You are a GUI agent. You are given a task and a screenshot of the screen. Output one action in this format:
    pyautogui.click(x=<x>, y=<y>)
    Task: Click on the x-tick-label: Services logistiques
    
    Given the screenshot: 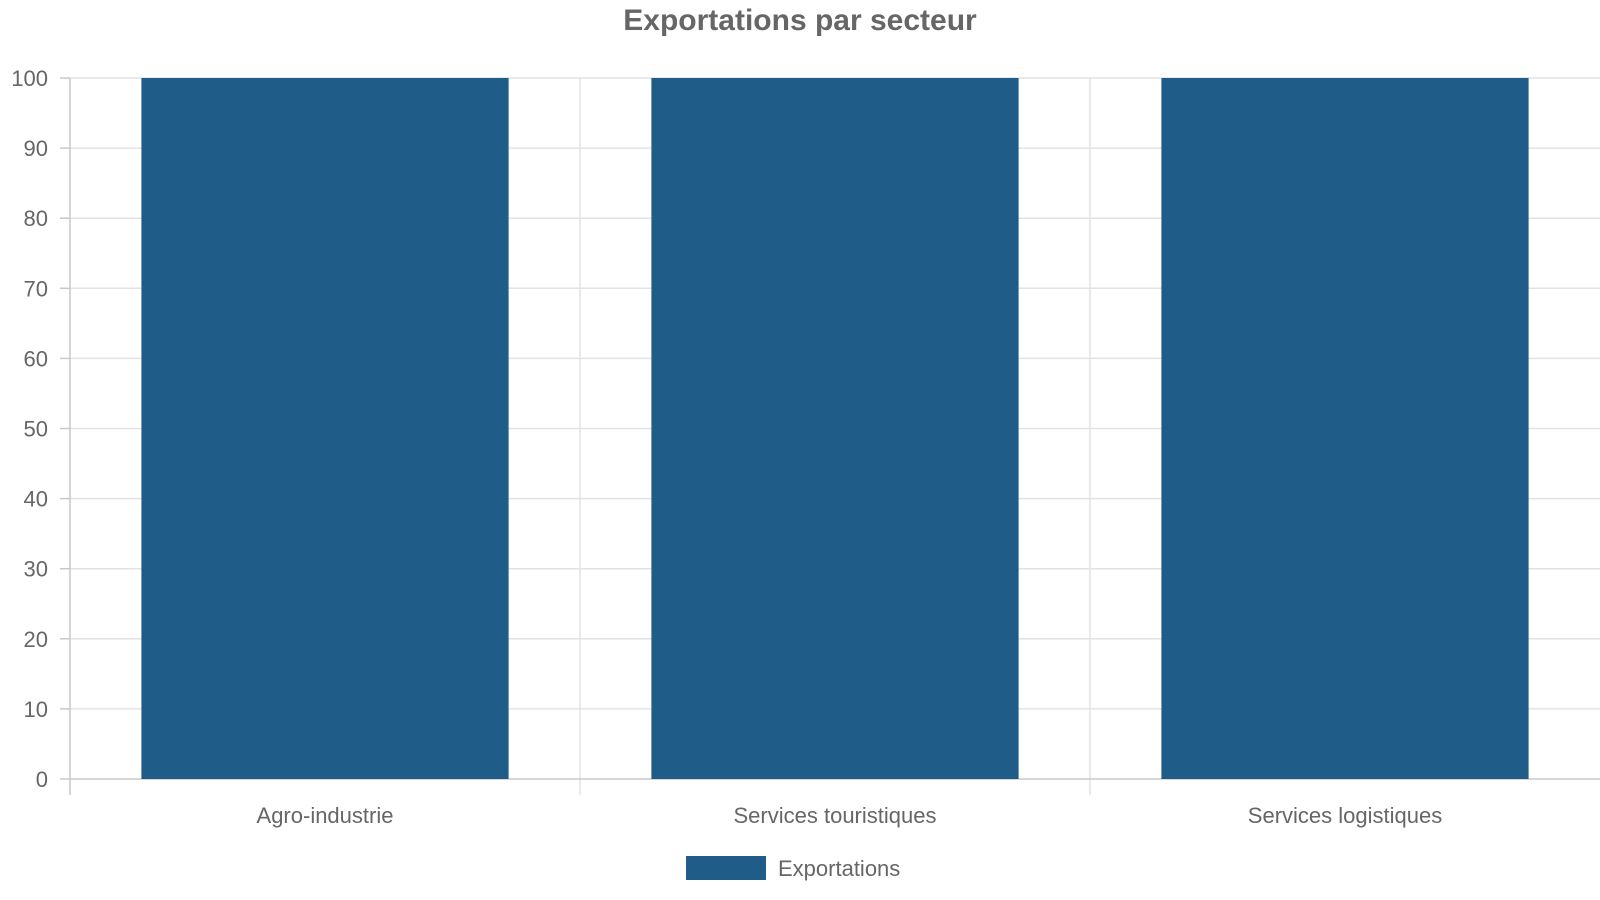 What is the action you would take?
    pyautogui.click(x=1345, y=815)
    